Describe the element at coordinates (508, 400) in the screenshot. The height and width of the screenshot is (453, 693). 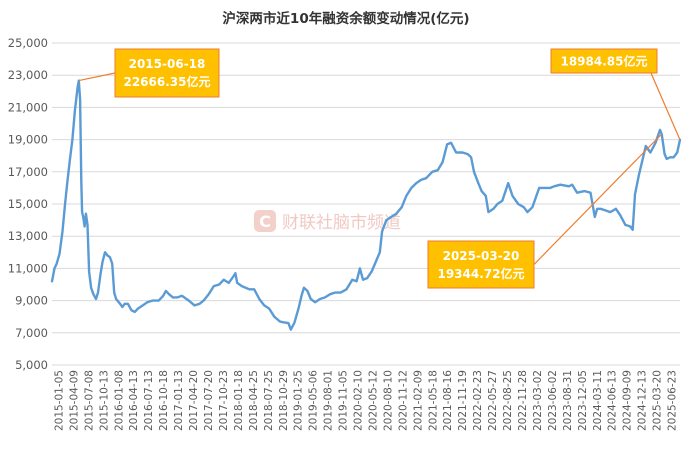
I see `x-tick-label: 2022-08-25` at that location.